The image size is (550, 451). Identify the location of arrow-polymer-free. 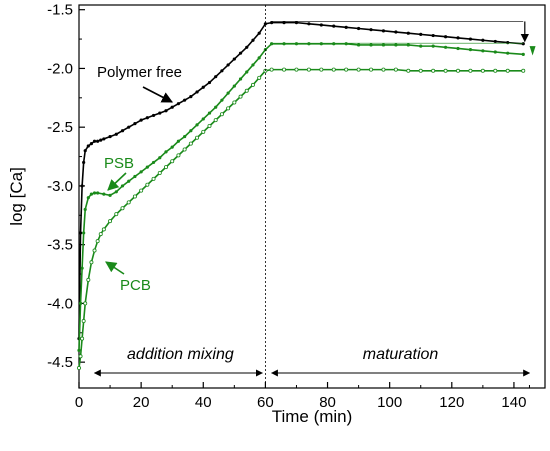
(157, 94).